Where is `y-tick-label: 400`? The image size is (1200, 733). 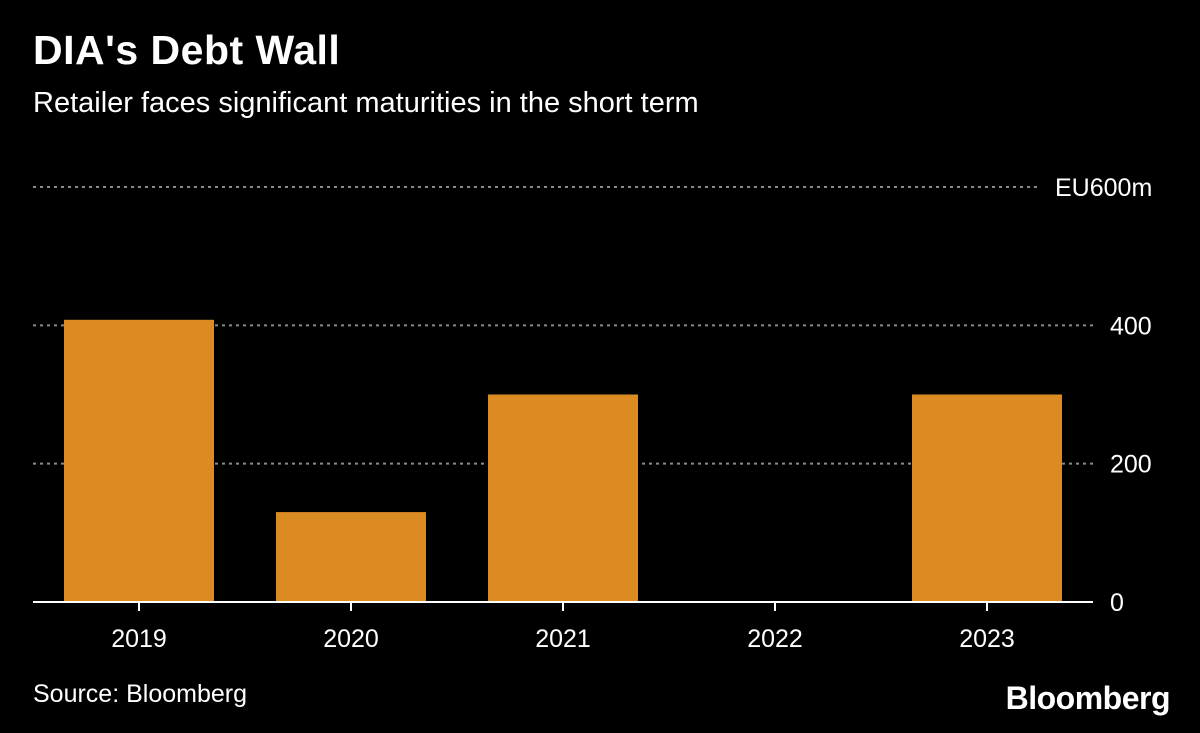 y-tick-label: 400 is located at coordinates (1131, 326).